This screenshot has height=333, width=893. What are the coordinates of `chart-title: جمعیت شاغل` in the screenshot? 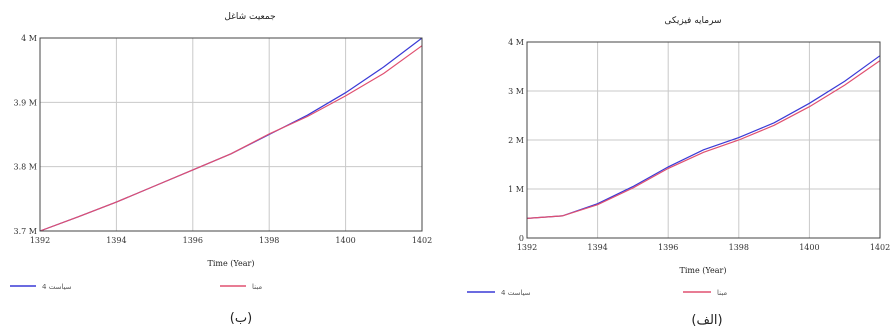 It's located at (249, 17).